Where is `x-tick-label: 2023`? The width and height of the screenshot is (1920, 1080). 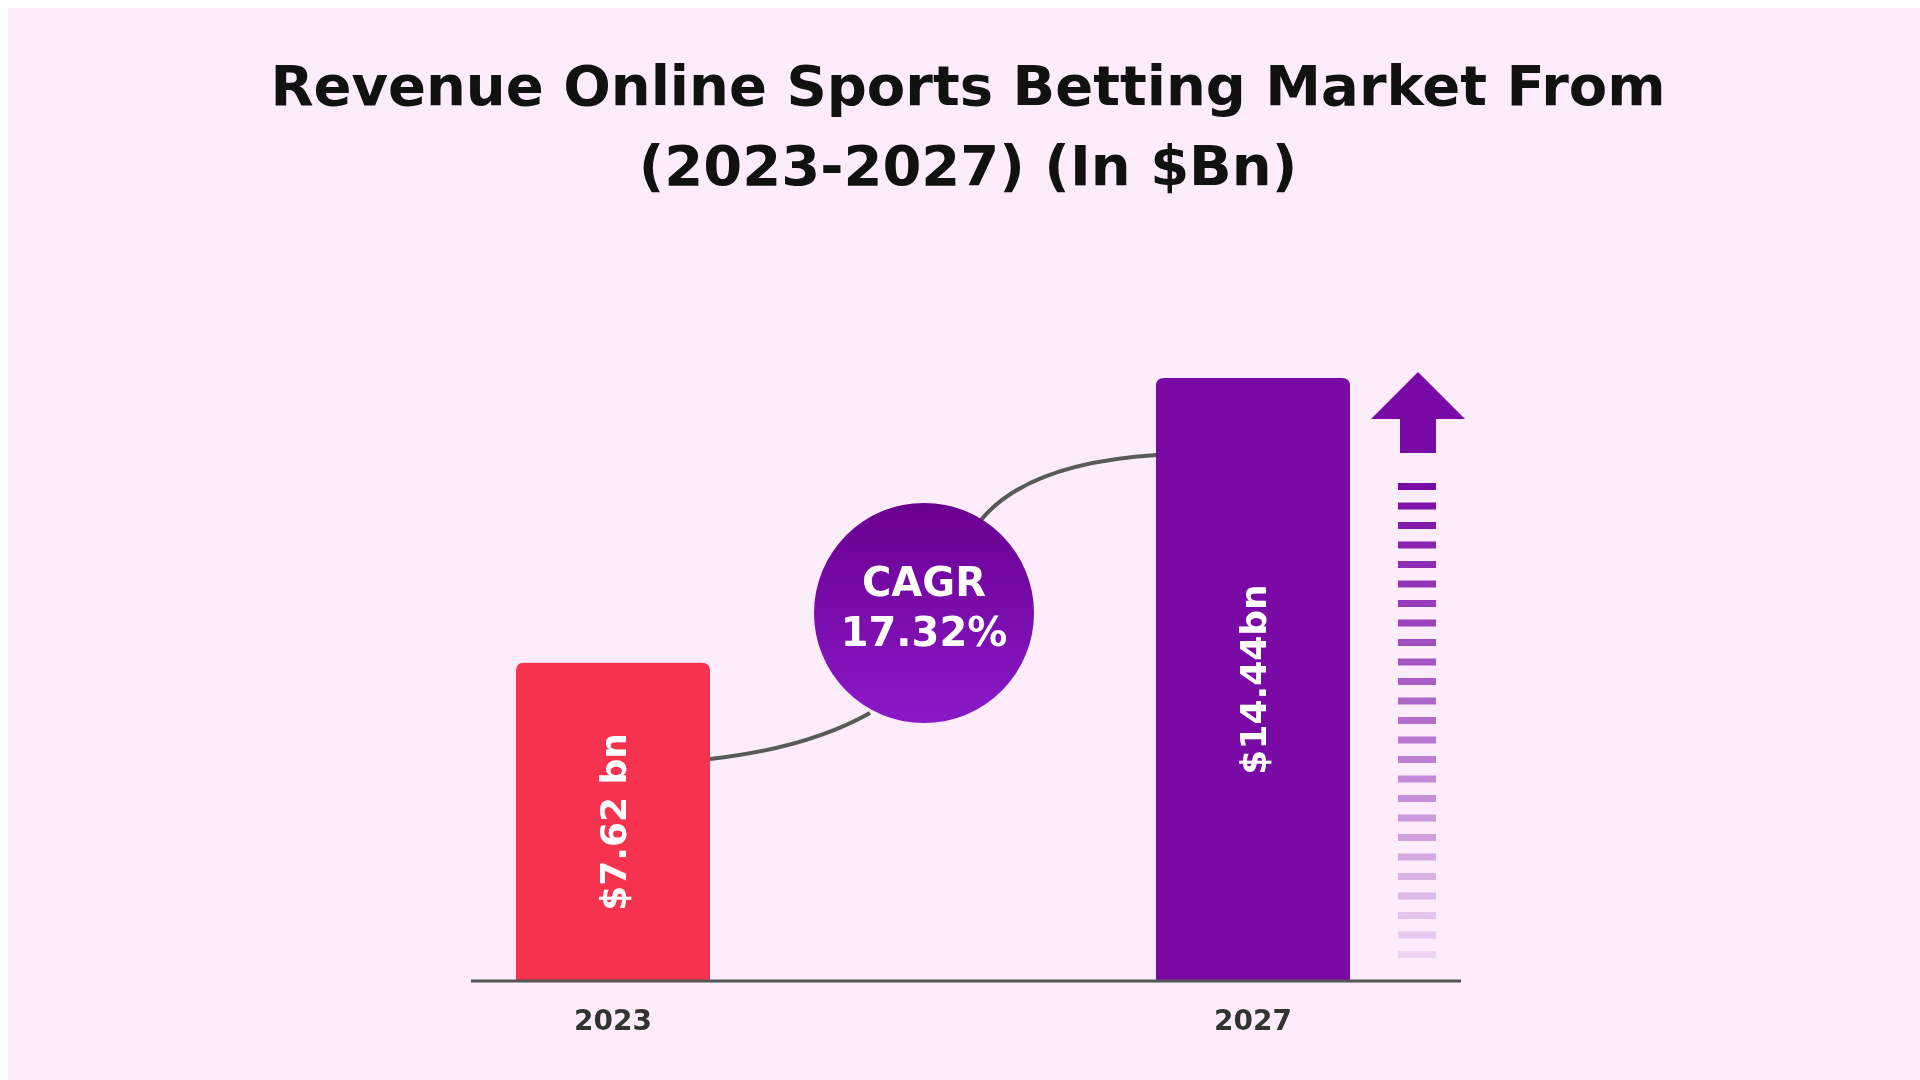 x-tick-label: 2023 is located at coordinates (613, 1020).